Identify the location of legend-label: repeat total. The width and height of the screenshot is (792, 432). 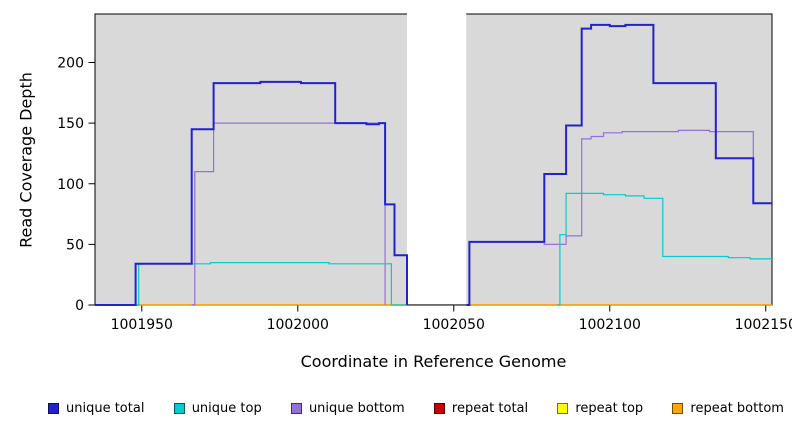
(490, 408).